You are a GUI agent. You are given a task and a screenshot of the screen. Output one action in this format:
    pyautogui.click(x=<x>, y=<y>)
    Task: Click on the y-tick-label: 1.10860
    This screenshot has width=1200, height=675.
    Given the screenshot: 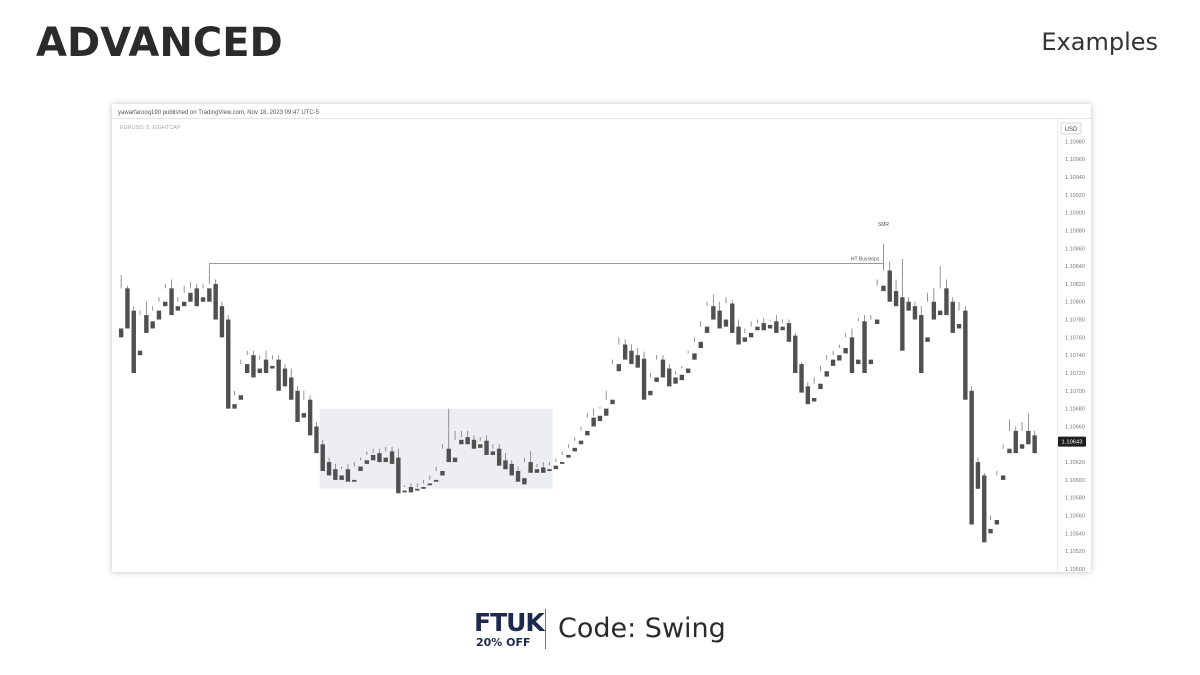 What is the action you would take?
    pyautogui.click(x=1075, y=249)
    